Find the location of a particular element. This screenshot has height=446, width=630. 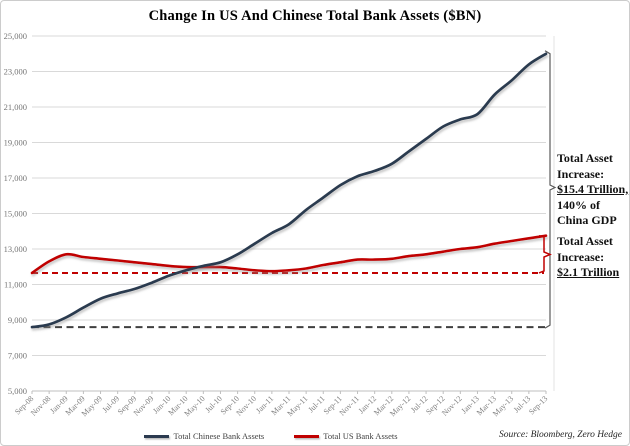

legend-item-china: Total Chinese Bank Assets is located at coordinates (204, 436).